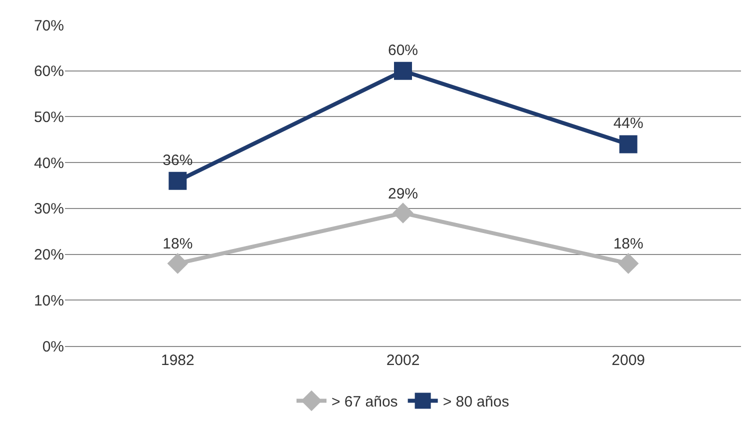 The image size is (751, 427). What do you see at coordinates (49, 71) in the screenshot?
I see `y-tick-label: 60%` at bounding box center [49, 71].